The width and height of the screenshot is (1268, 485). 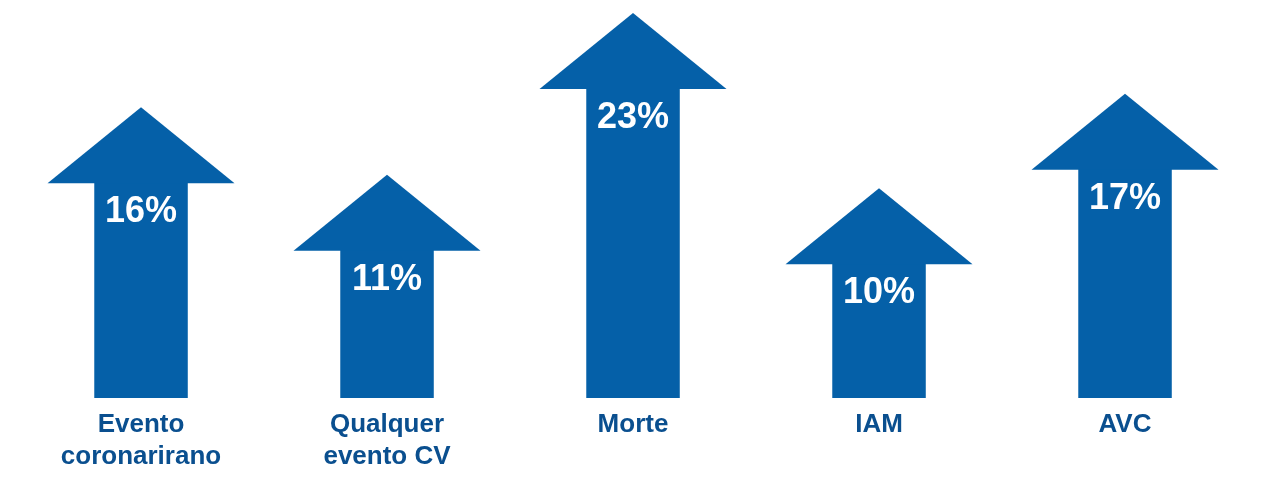 I want to click on data-label: 11%, so click(x=387, y=277).